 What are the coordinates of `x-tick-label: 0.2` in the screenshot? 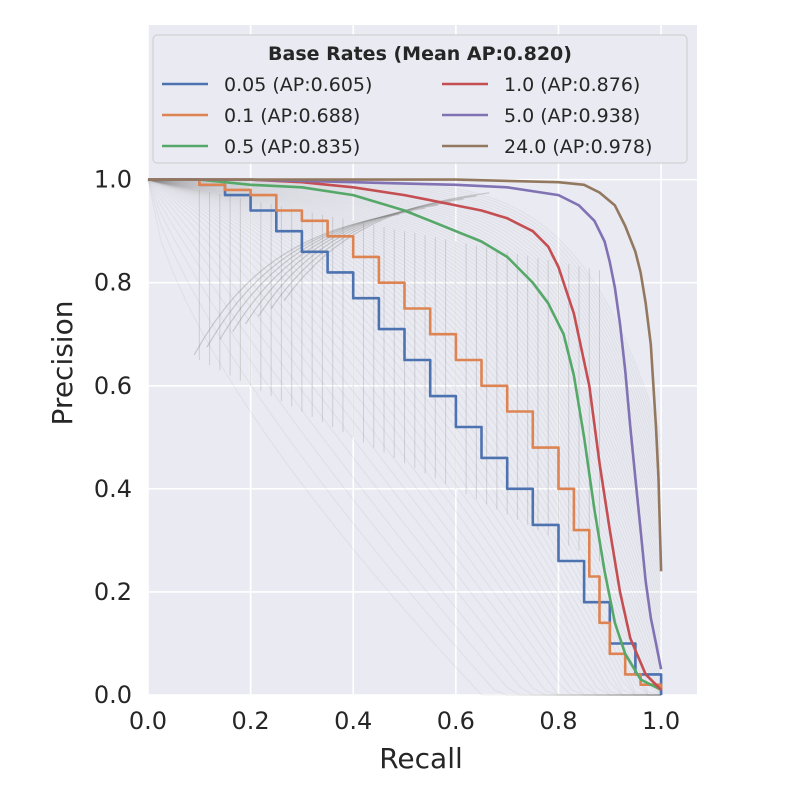 It's located at (251, 721).